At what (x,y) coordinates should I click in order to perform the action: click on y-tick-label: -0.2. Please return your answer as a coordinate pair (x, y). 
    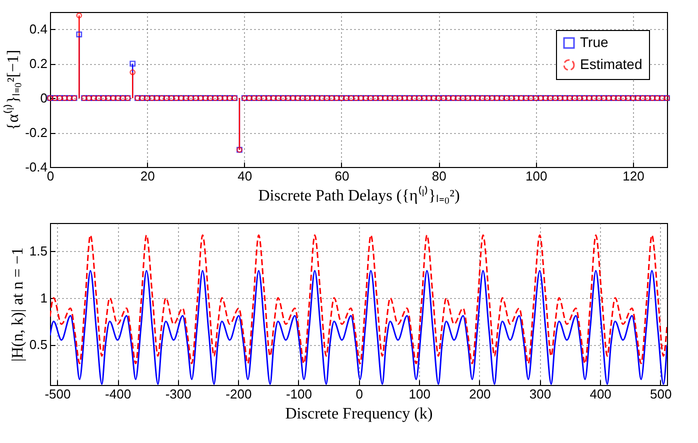
    Looking at the image, I should click on (36, 132).